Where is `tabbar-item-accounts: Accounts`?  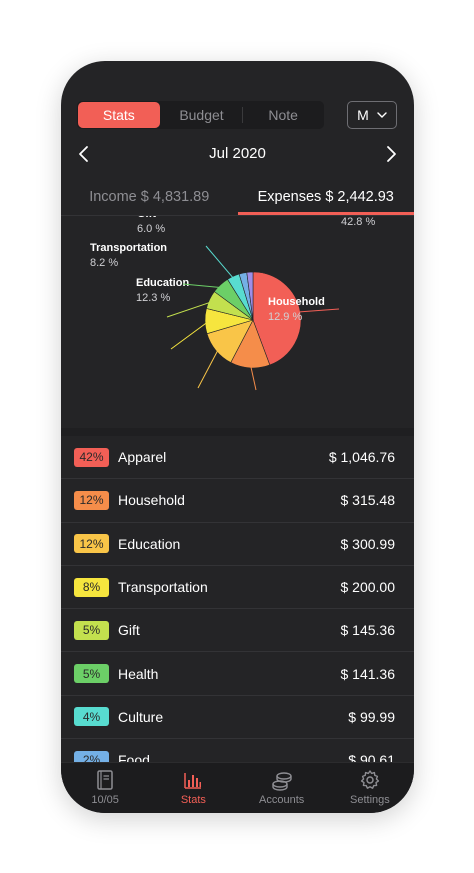 tabbar-item-accounts: Accounts is located at coordinates (282, 788).